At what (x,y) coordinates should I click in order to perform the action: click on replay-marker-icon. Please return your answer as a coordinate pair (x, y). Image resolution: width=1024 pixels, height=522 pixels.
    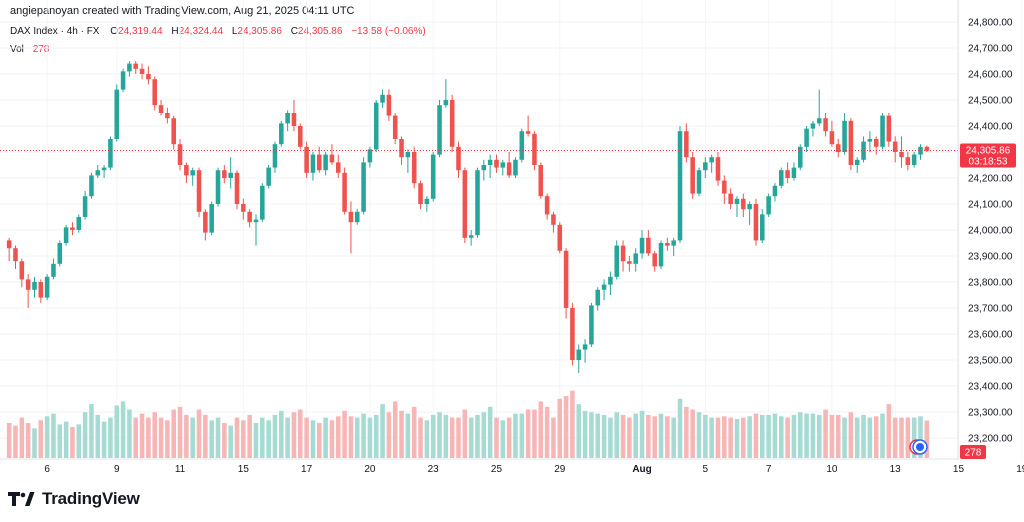
    Looking at the image, I should click on (918, 447).